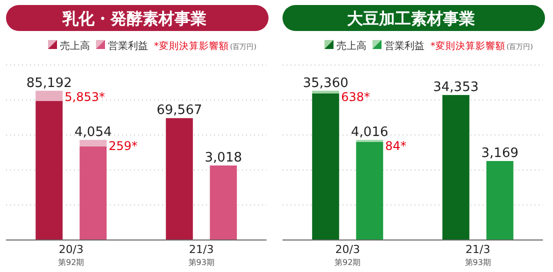 This screenshot has width=553, height=272. What do you see at coordinates (179, 110) in the screenshot?
I see `data-label: 69,567` at bounding box center [179, 110].